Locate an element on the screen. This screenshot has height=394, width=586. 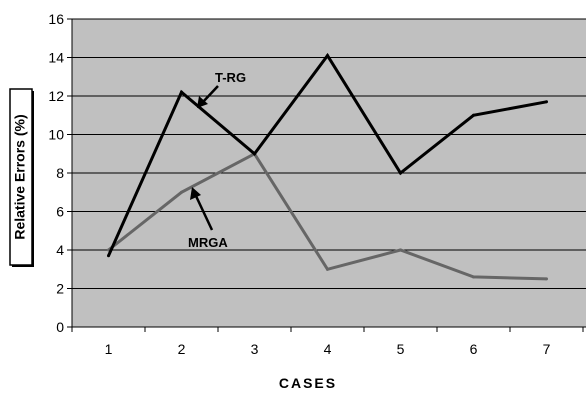
y-tick-label: 6 is located at coordinates (60, 212).